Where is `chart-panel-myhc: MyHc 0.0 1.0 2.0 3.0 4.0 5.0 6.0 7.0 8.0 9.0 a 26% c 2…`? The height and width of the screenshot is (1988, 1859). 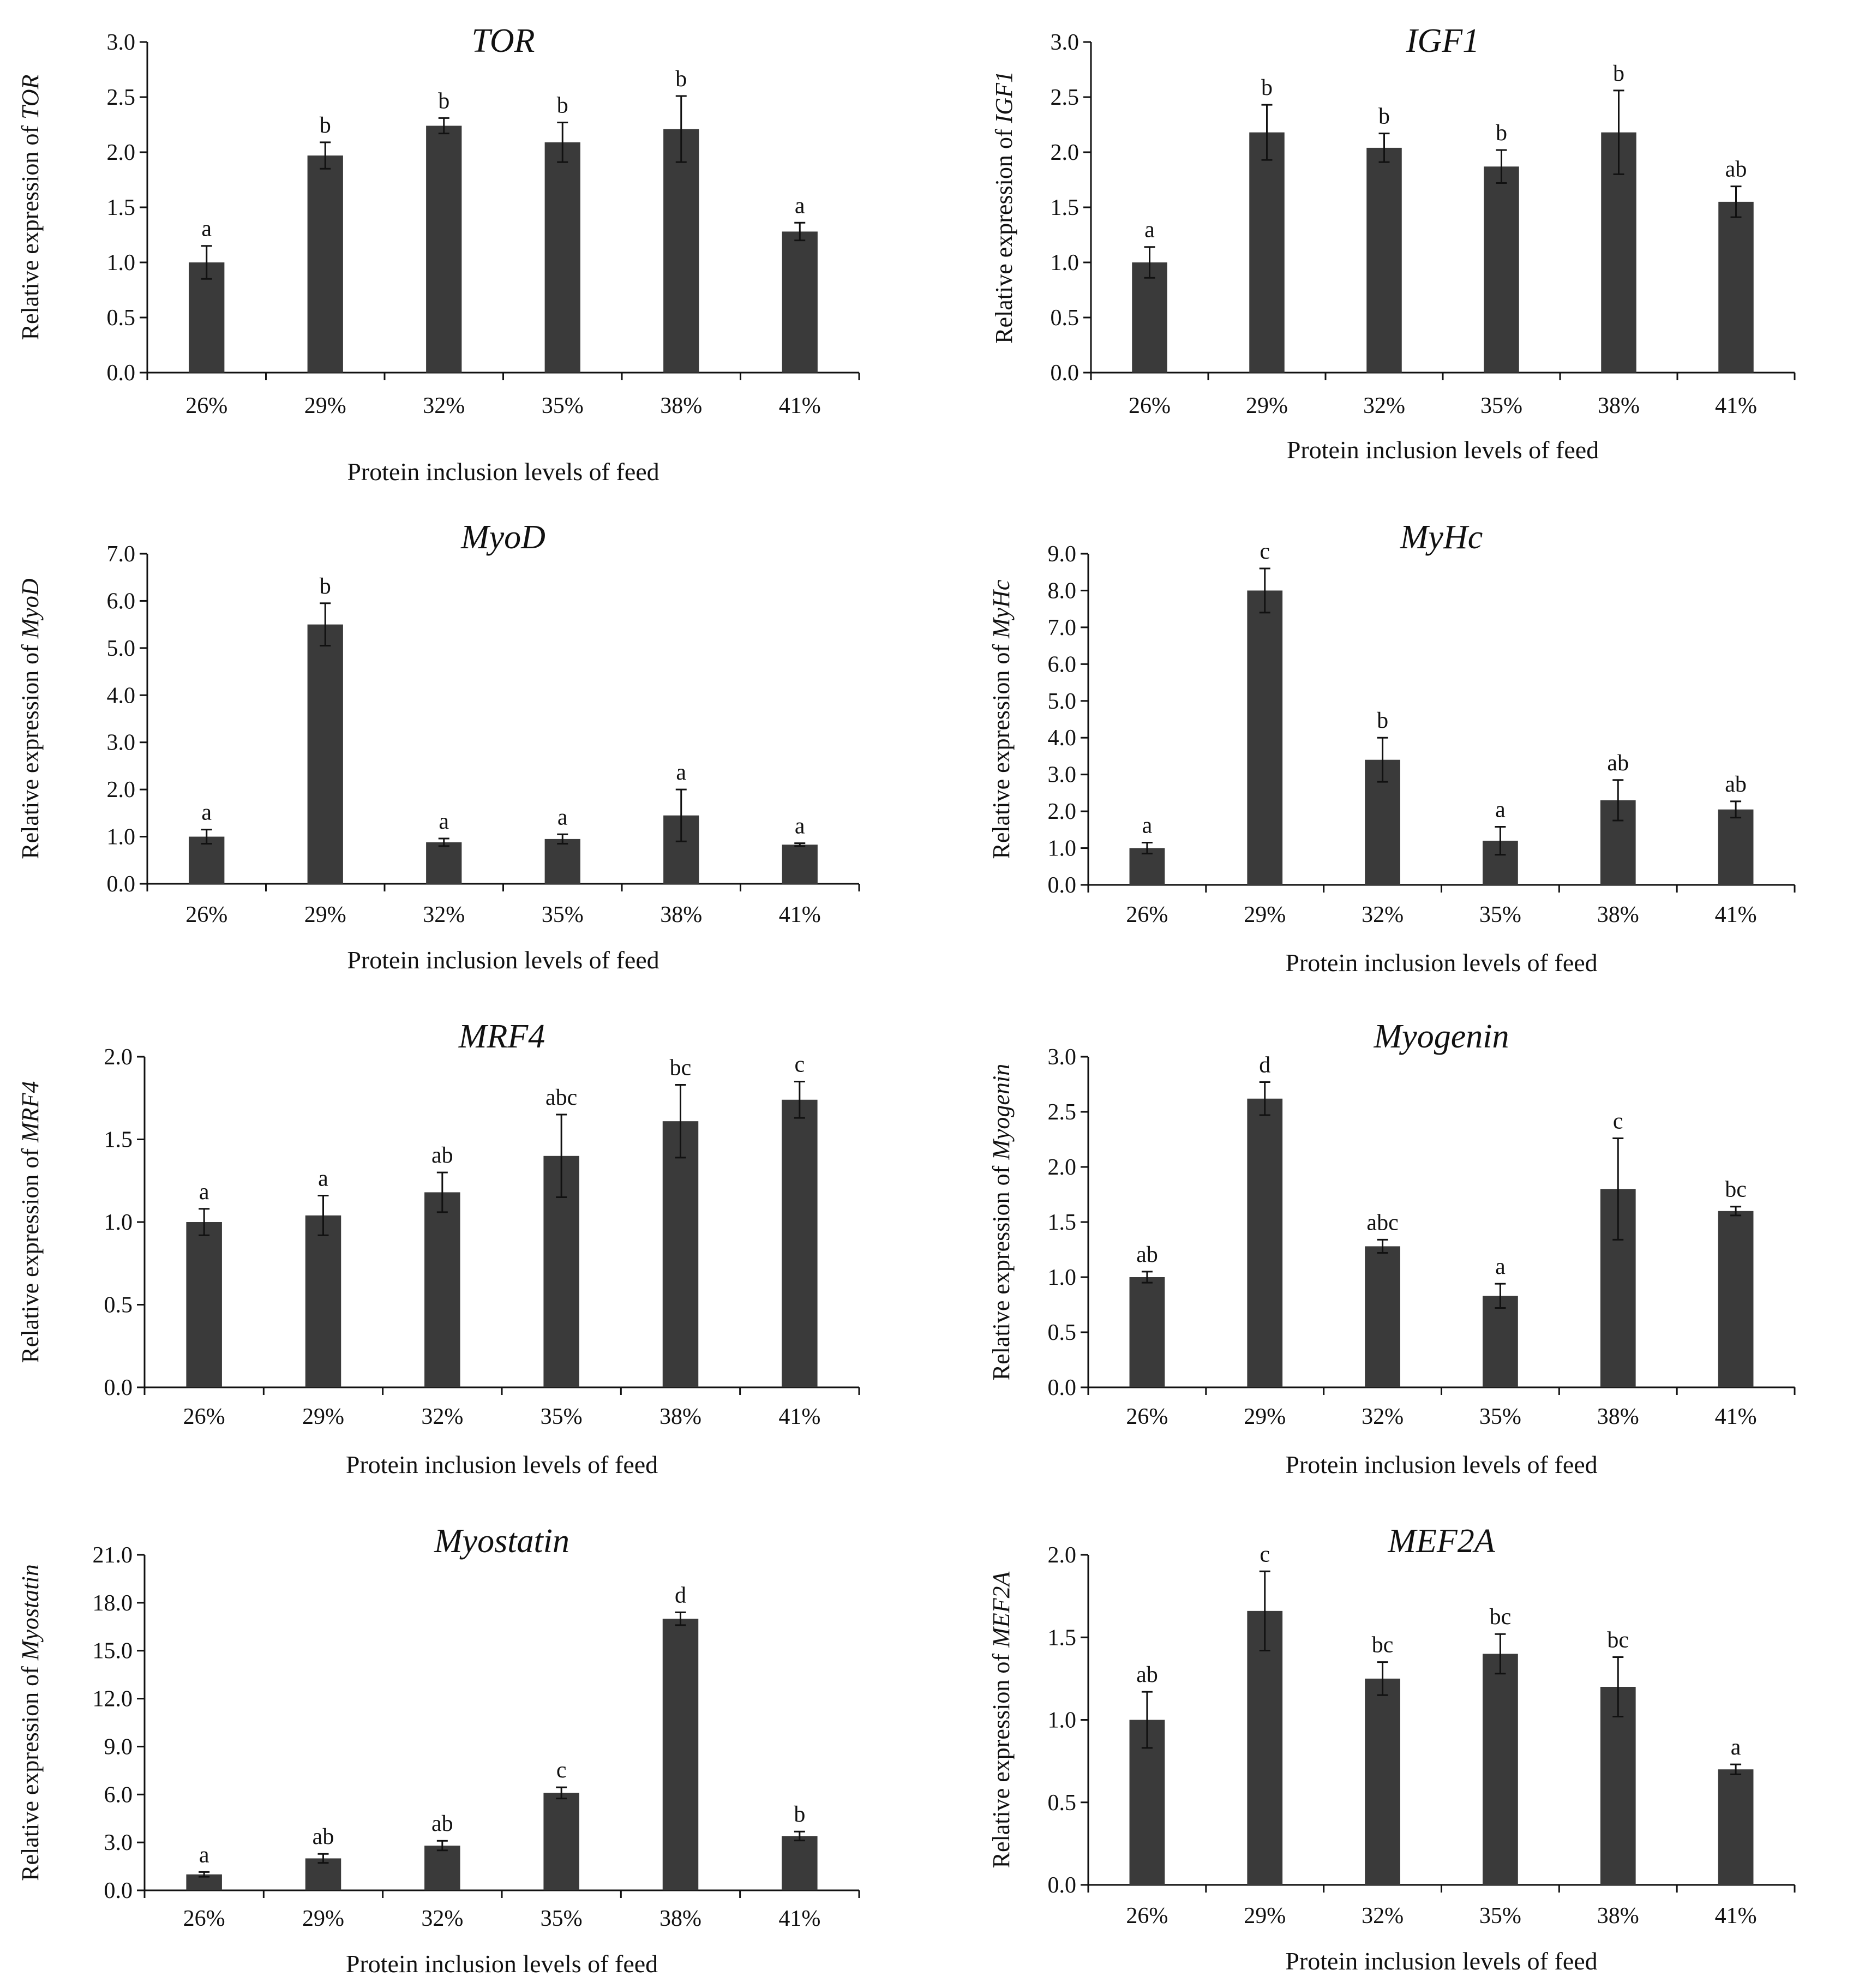
chart-panel-myhc: MyHc 0.0 1.0 2.0 3.0 4.0 5.0 6.0 7.0 8.0 9.0 a 26% c 2… is located at coordinates (1392, 748).